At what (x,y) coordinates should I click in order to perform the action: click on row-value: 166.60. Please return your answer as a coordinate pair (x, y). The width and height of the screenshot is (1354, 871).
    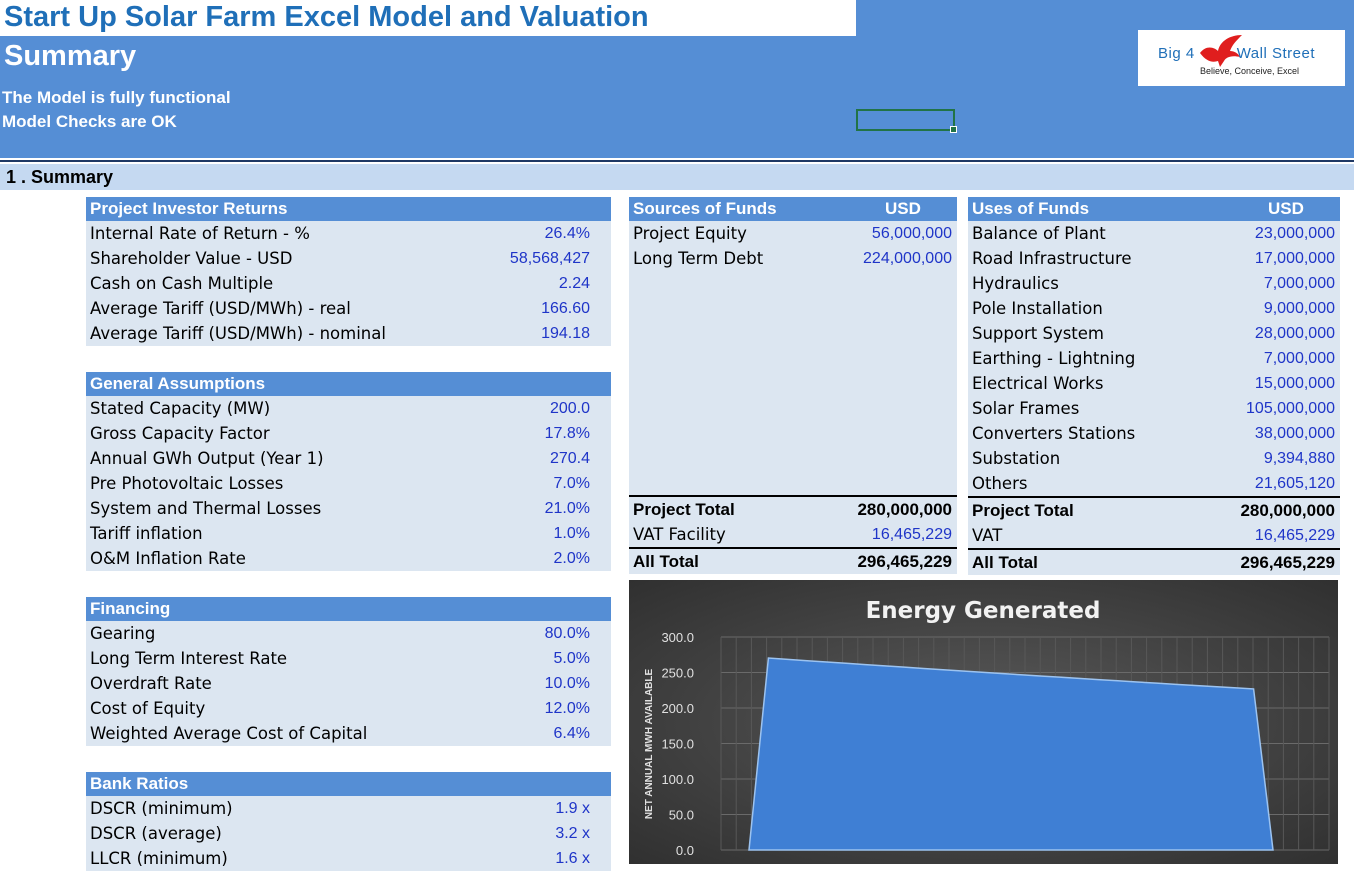
    Looking at the image, I should click on (565, 308).